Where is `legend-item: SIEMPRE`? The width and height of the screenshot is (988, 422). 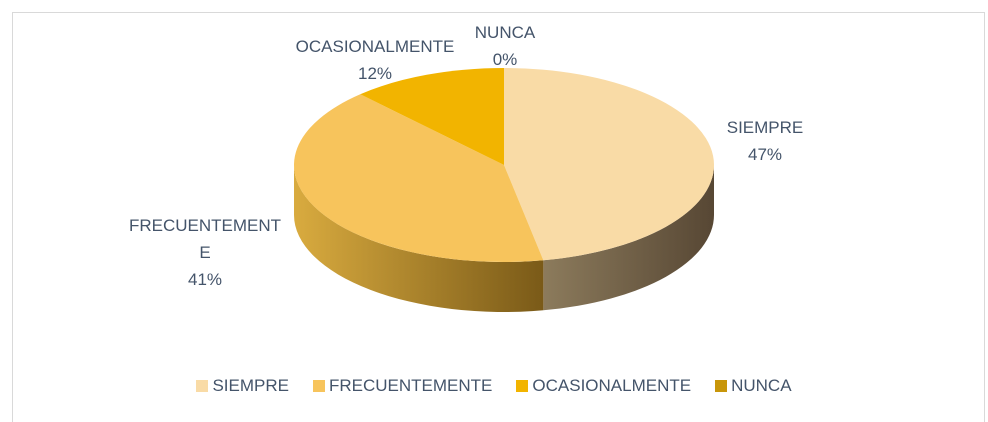
legend-item: SIEMPRE is located at coordinates (242, 386).